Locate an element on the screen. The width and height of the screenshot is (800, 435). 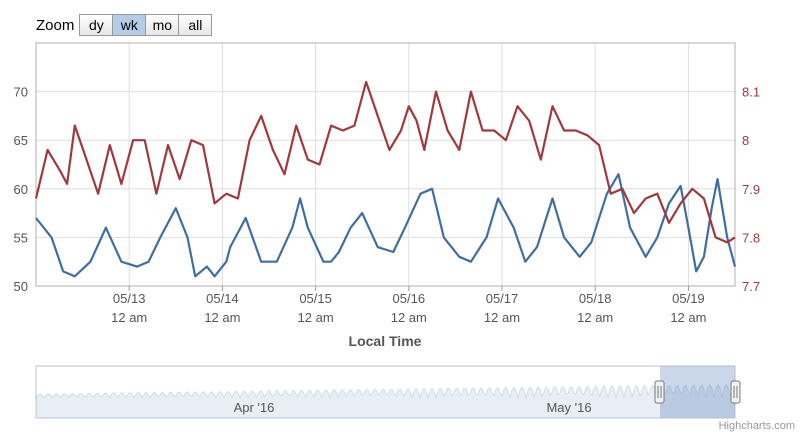
navigator-series is located at coordinates (385, 392).